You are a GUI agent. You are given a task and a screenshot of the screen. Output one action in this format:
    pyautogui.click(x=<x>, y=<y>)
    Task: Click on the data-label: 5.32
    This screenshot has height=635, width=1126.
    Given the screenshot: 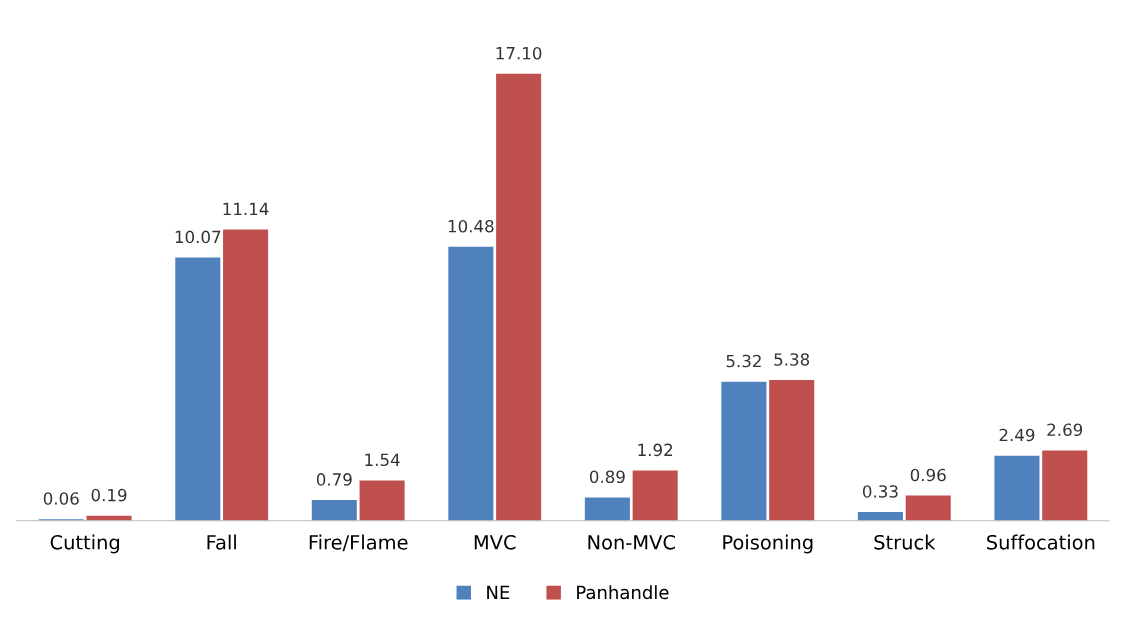 What is the action you would take?
    pyautogui.click(x=743, y=361)
    